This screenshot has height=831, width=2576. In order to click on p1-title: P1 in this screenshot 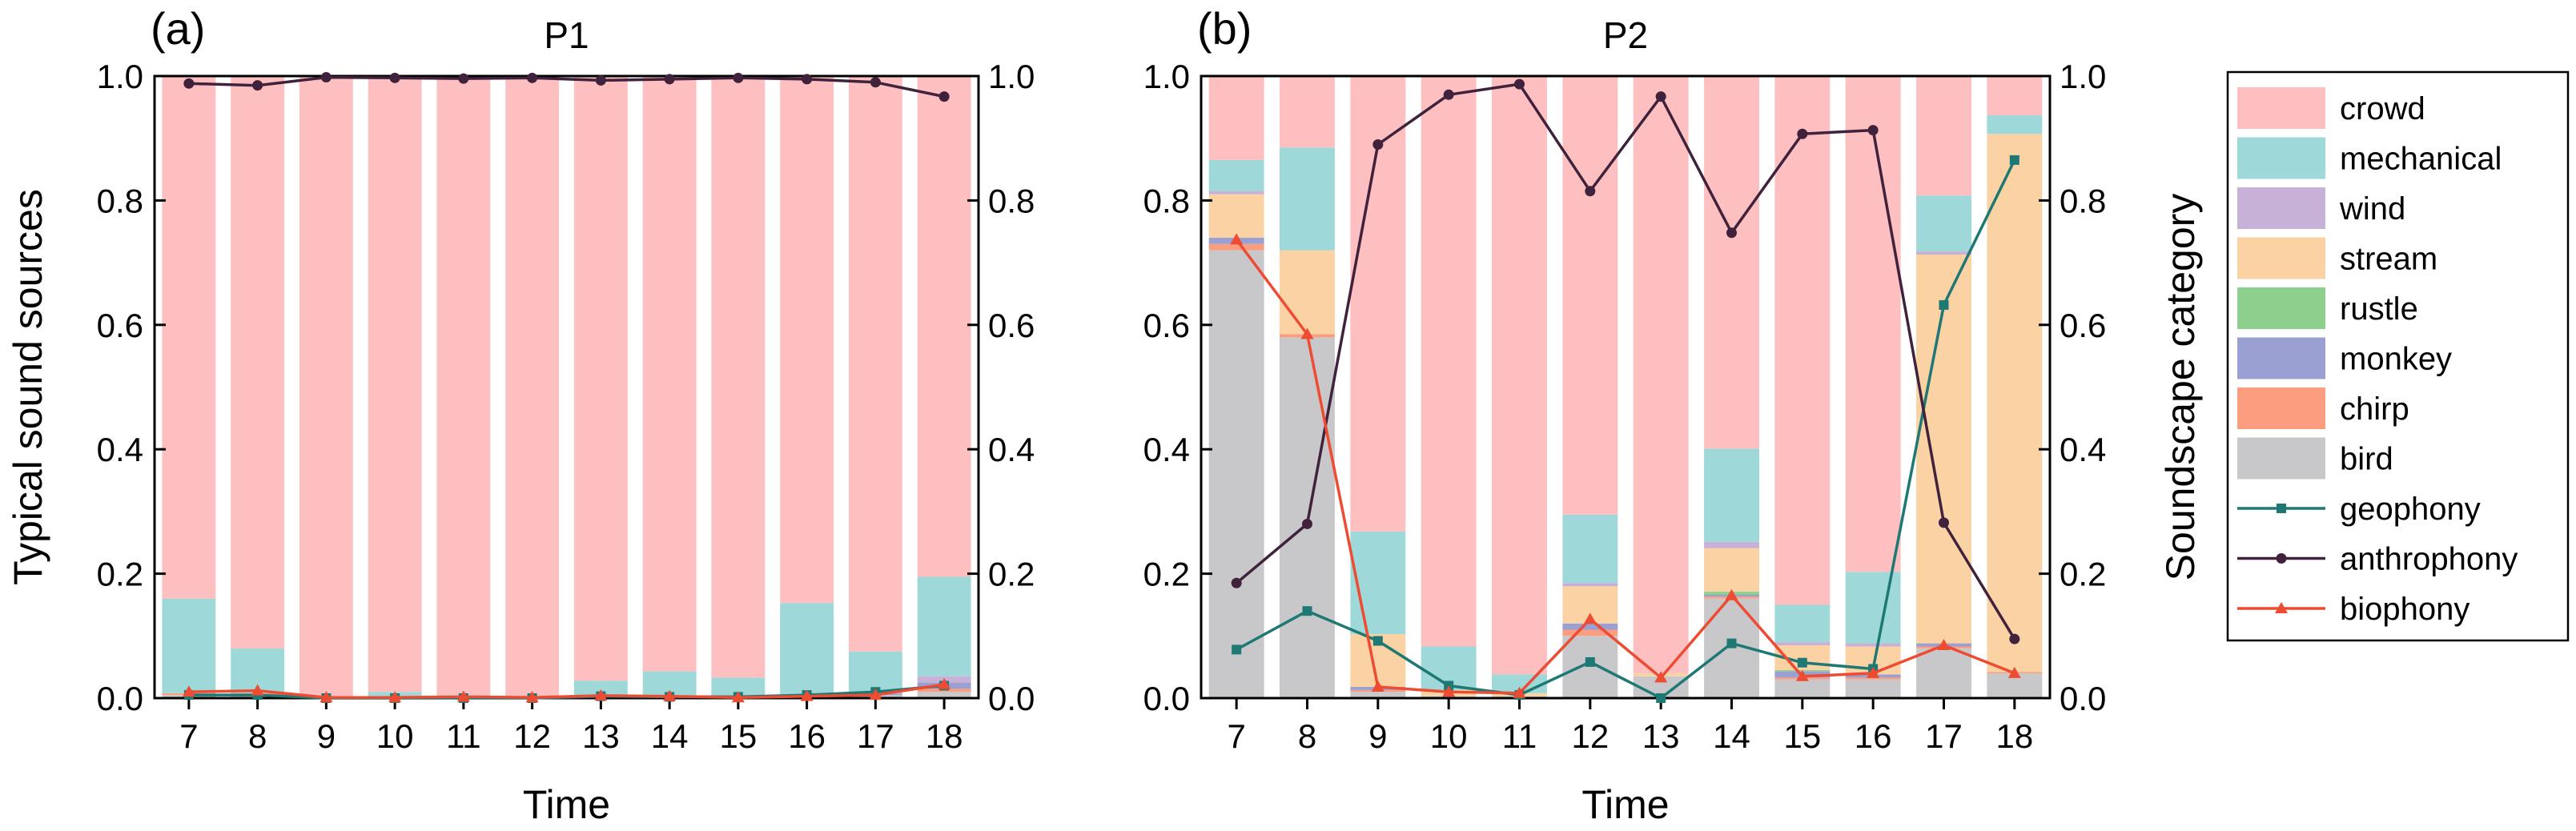, I will do `click(566, 35)`.